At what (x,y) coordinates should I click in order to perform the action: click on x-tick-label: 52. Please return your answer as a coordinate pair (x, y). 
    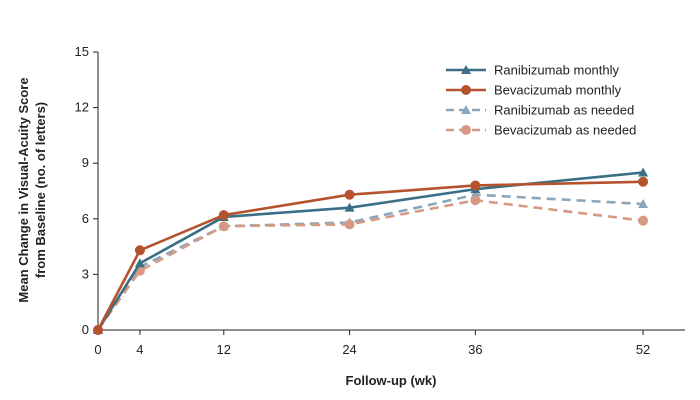
    Looking at the image, I should click on (643, 349).